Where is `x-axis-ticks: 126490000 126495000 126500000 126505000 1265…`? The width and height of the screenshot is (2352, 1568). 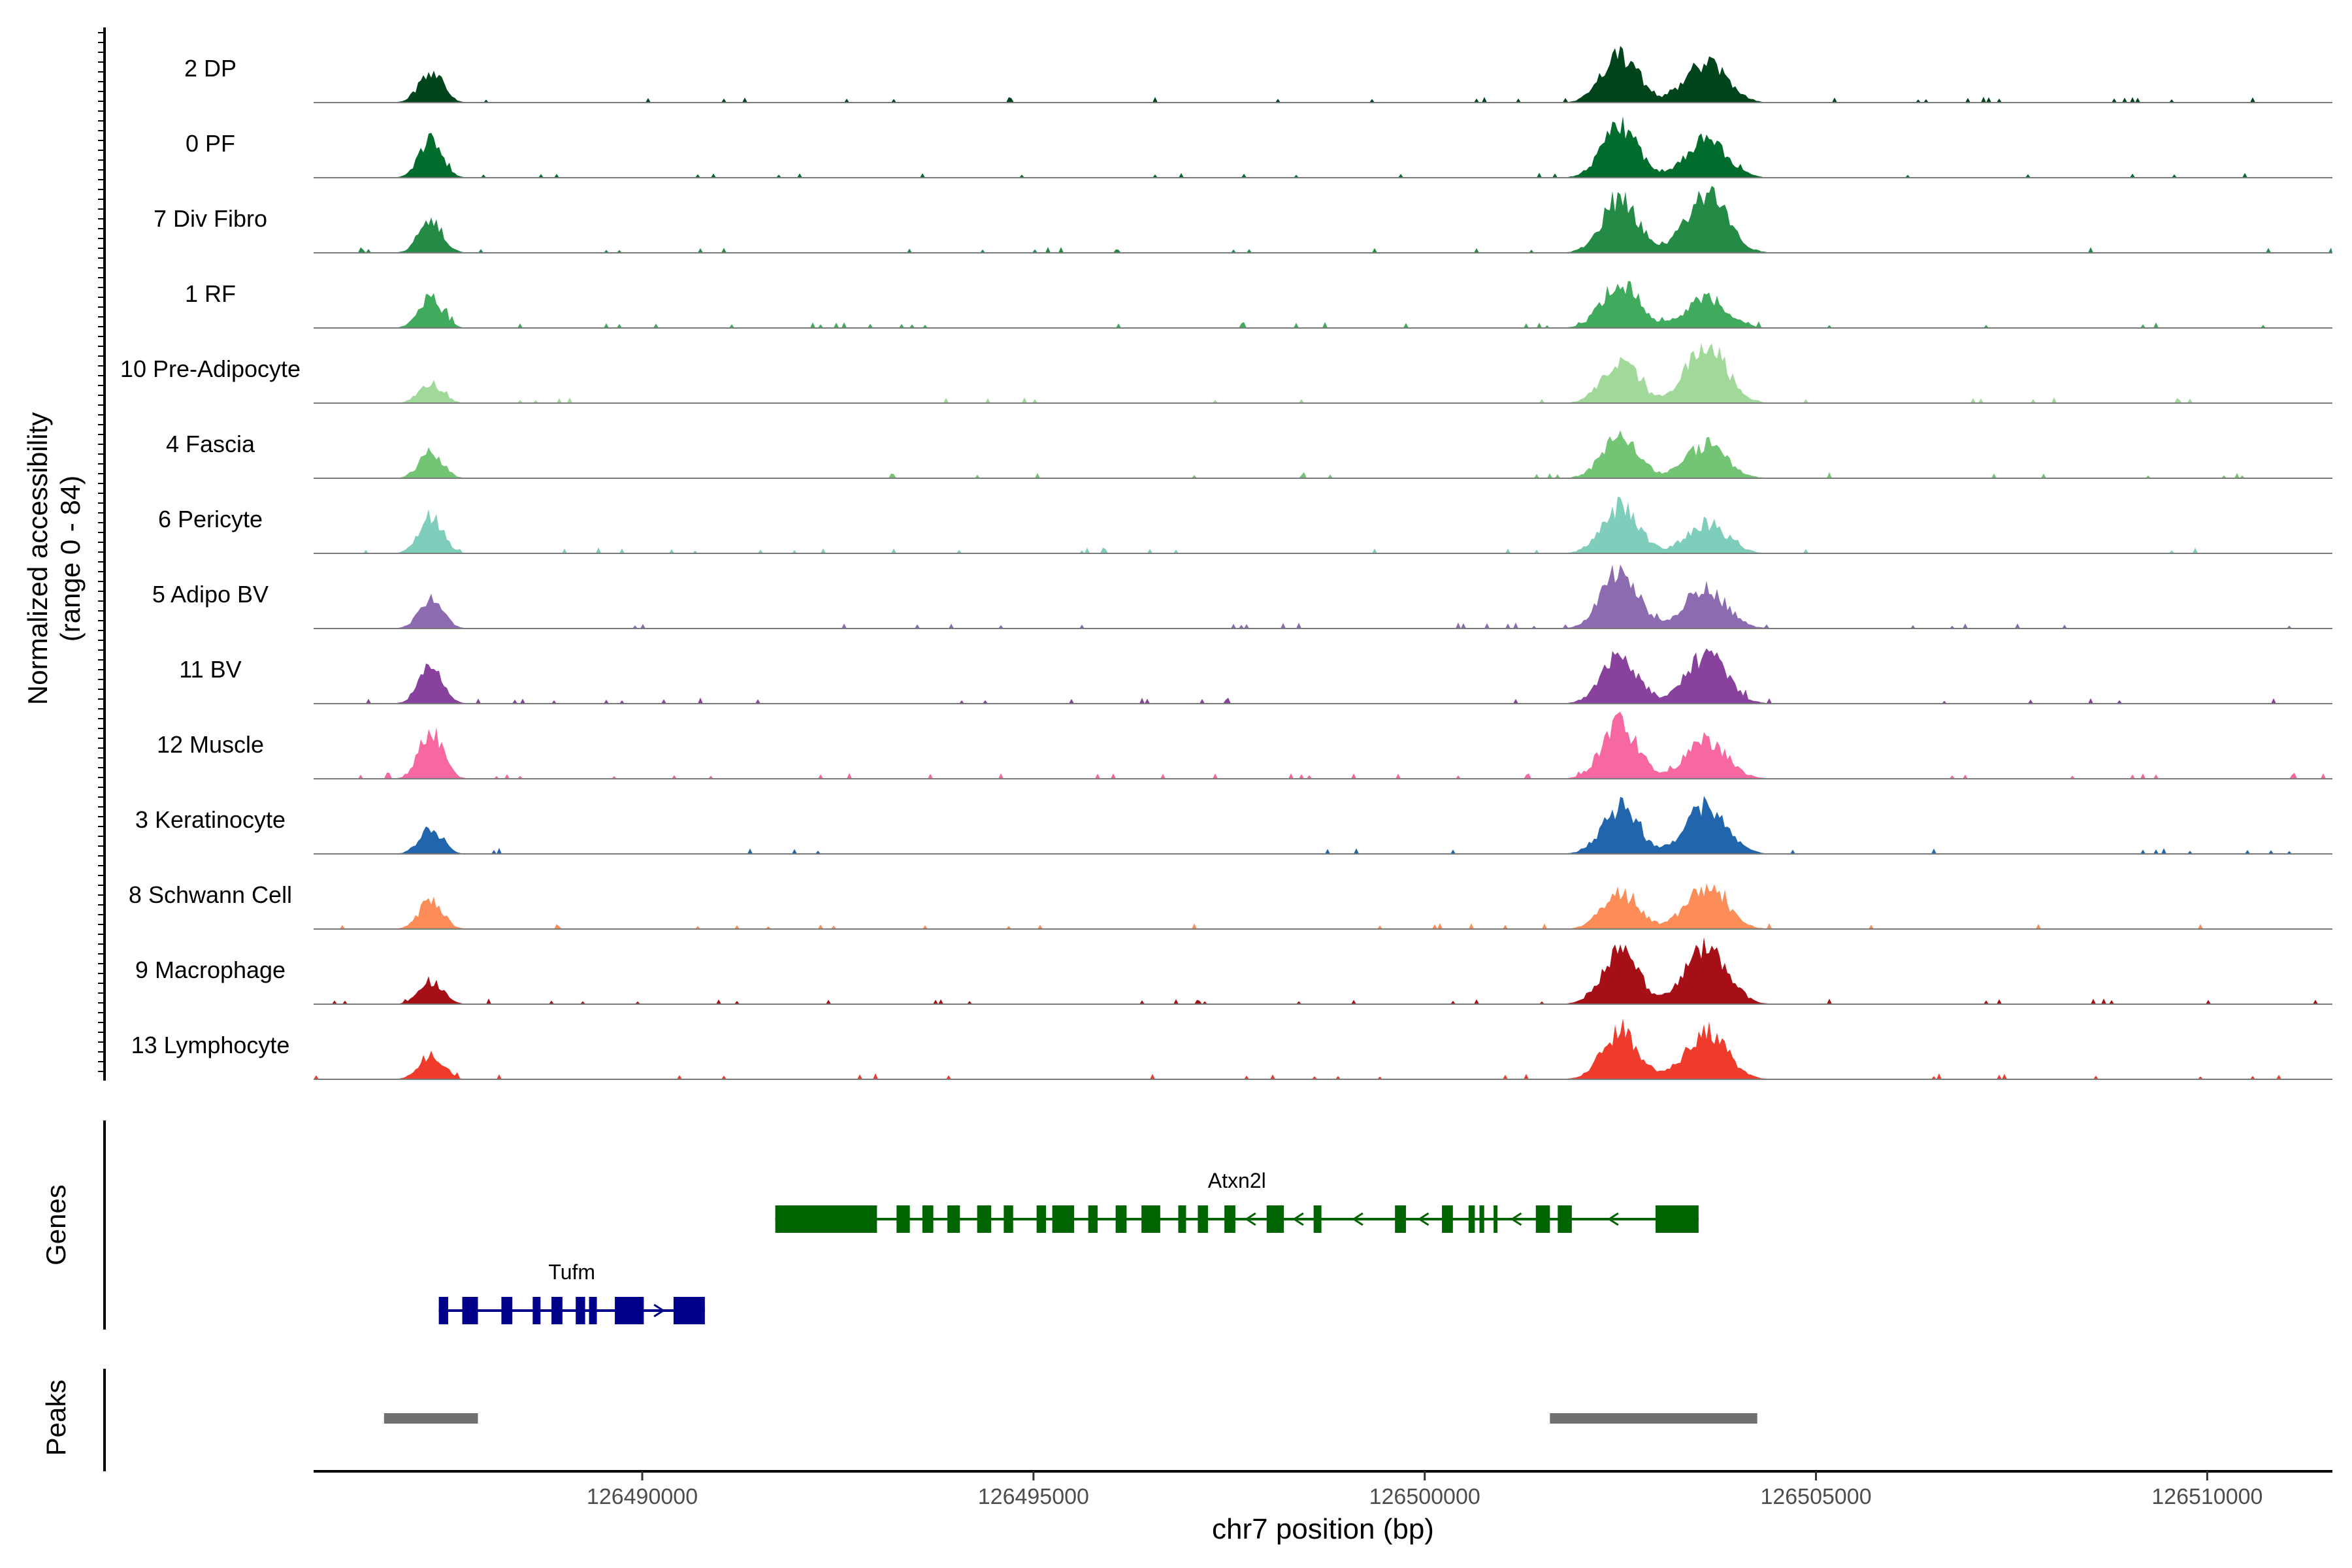 x-axis-ticks: 126490000 126495000 126500000 126505000 1265… is located at coordinates (1424, 1490).